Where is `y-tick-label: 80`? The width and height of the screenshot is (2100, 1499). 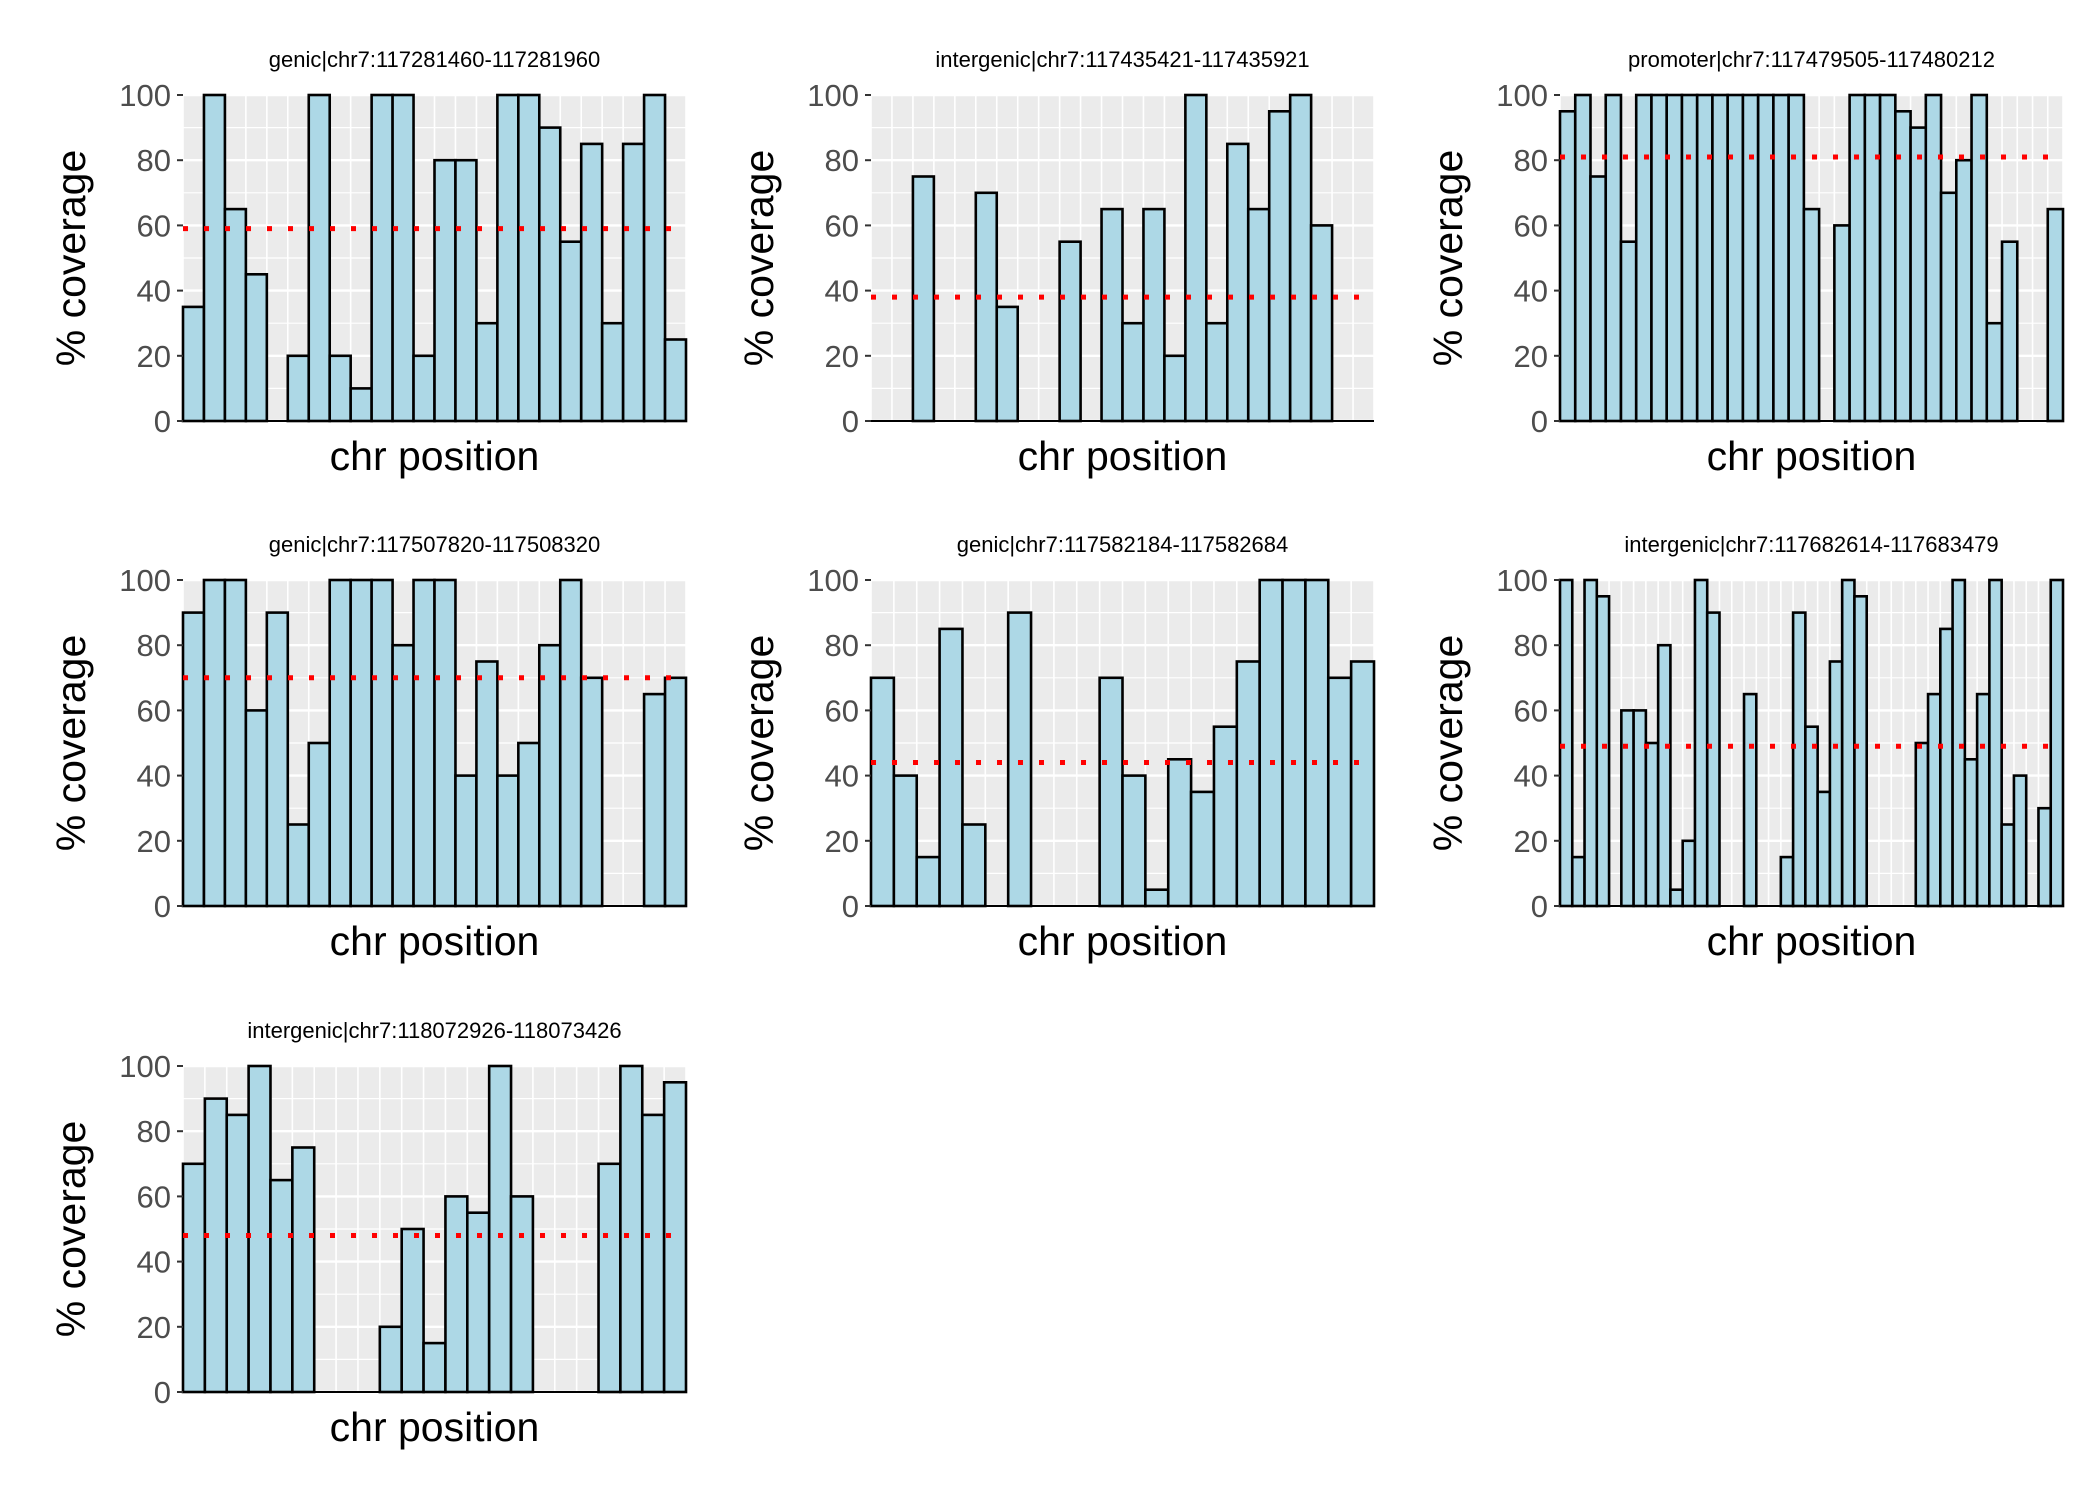
y-tick-label: 80 is located at coordinates (1531, 645).